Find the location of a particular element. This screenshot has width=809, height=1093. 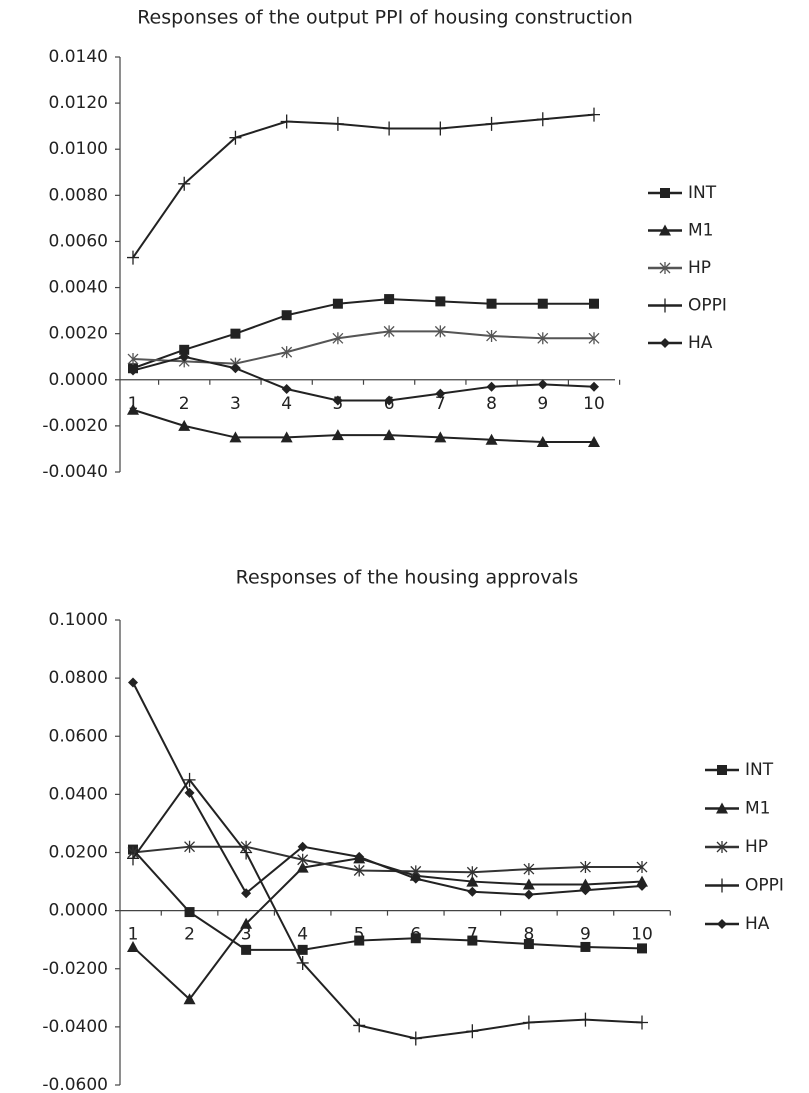

x-tick-label: 9 is located at coordinates (585, 935).